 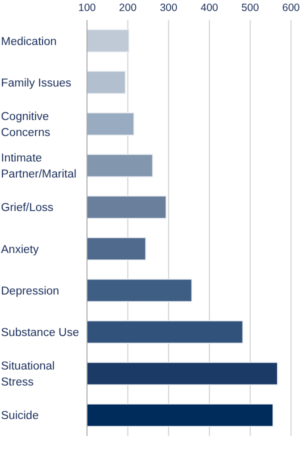 I want to click on y-tick-label: Cognitive Concerns, so click(x=25, y=125).